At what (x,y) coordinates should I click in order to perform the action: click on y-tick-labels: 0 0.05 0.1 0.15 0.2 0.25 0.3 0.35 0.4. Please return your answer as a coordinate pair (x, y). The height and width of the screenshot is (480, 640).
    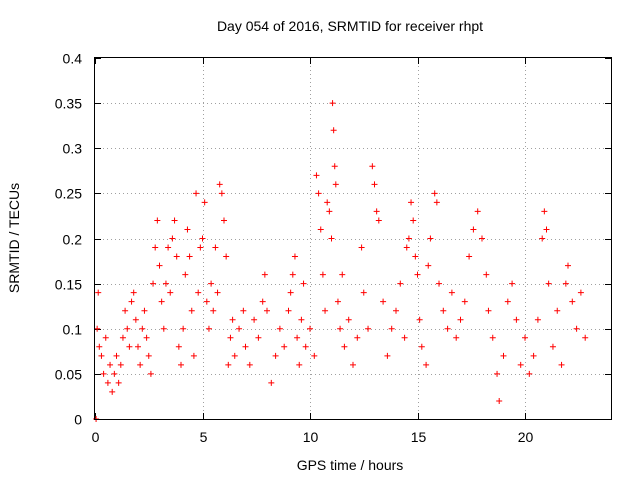
    Looking at the image, I should click on (68, 239).